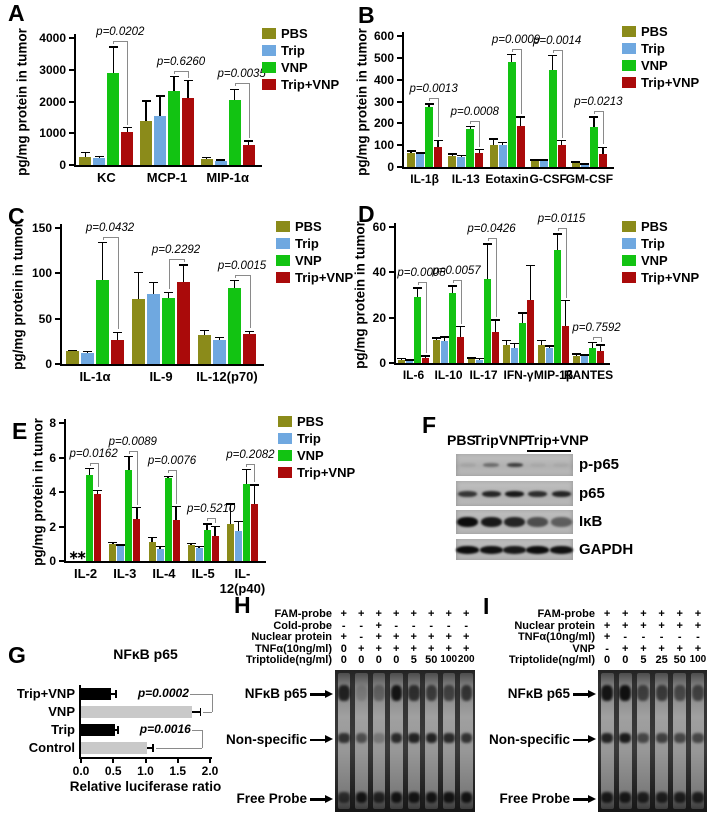  What do you see at coordinates (242, 605) in the screenshot?
I see `panel-label-h: H` at bounding box center [242, 605].